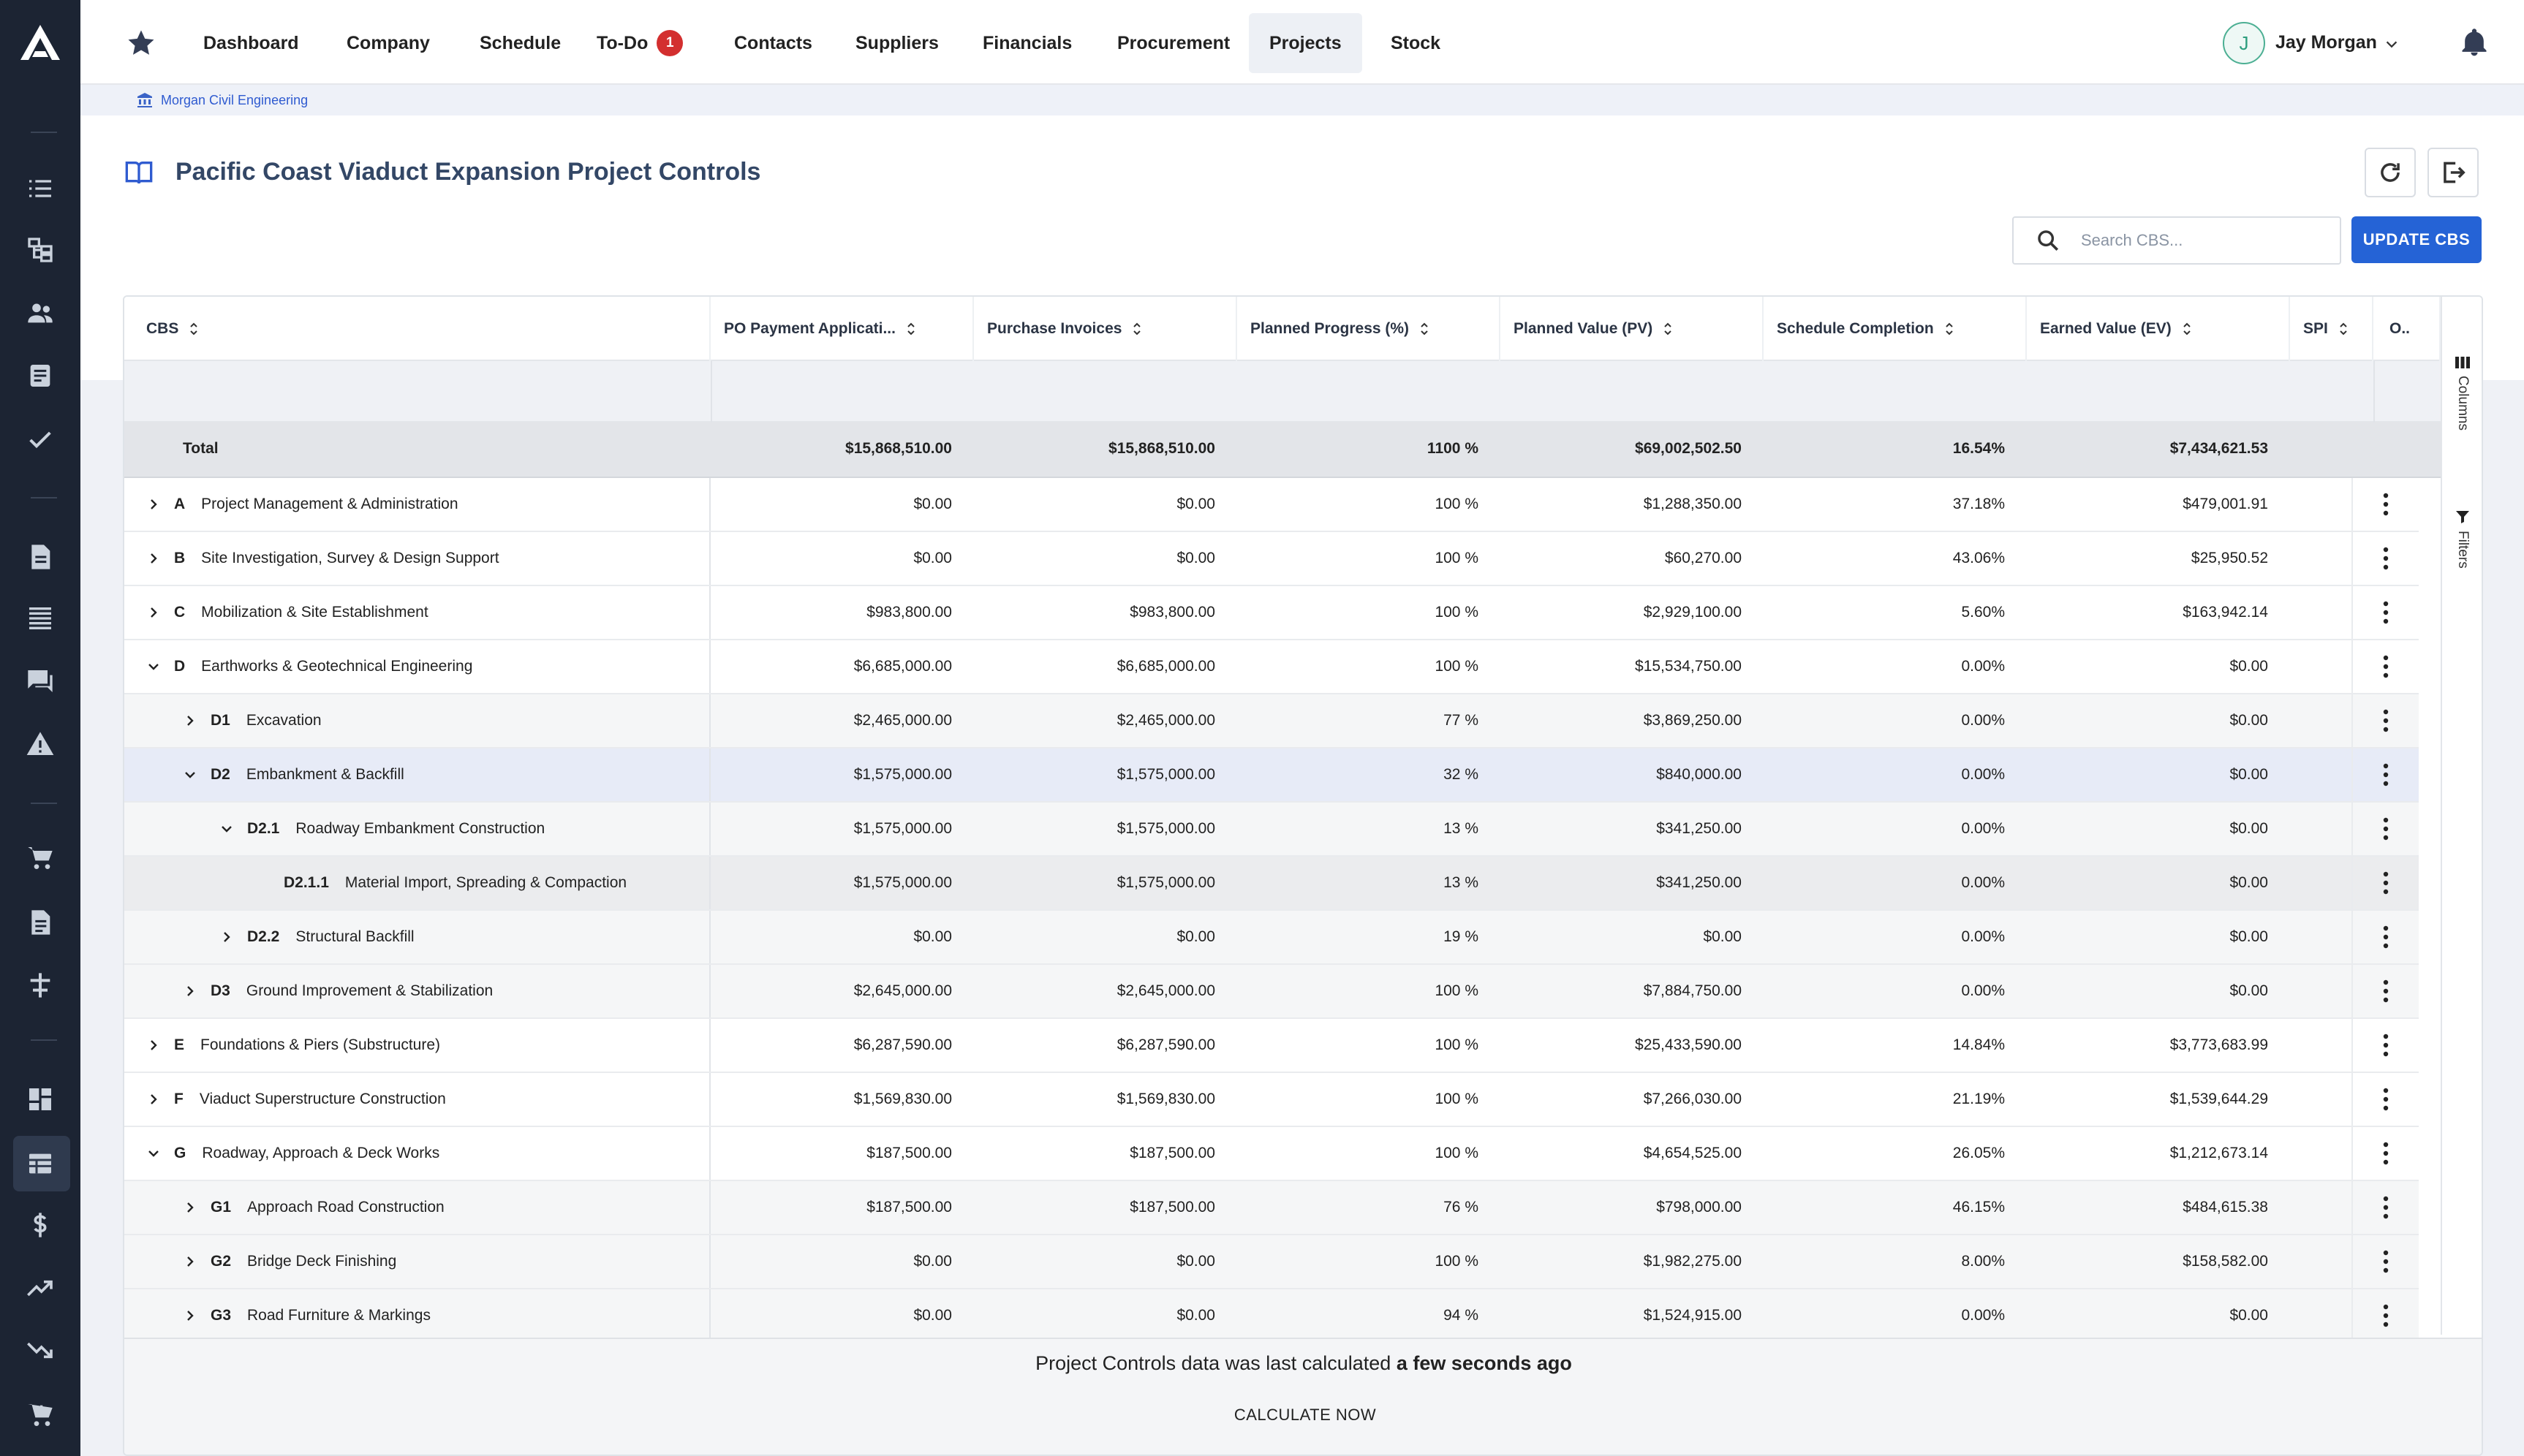 Image resolution: width=2524 pixels, height=1456 pixels. Describe the element at coordinates (235, 99) in the screenshot. I see `breadcrumb-company: Morgan Civil Engineering` at that location.